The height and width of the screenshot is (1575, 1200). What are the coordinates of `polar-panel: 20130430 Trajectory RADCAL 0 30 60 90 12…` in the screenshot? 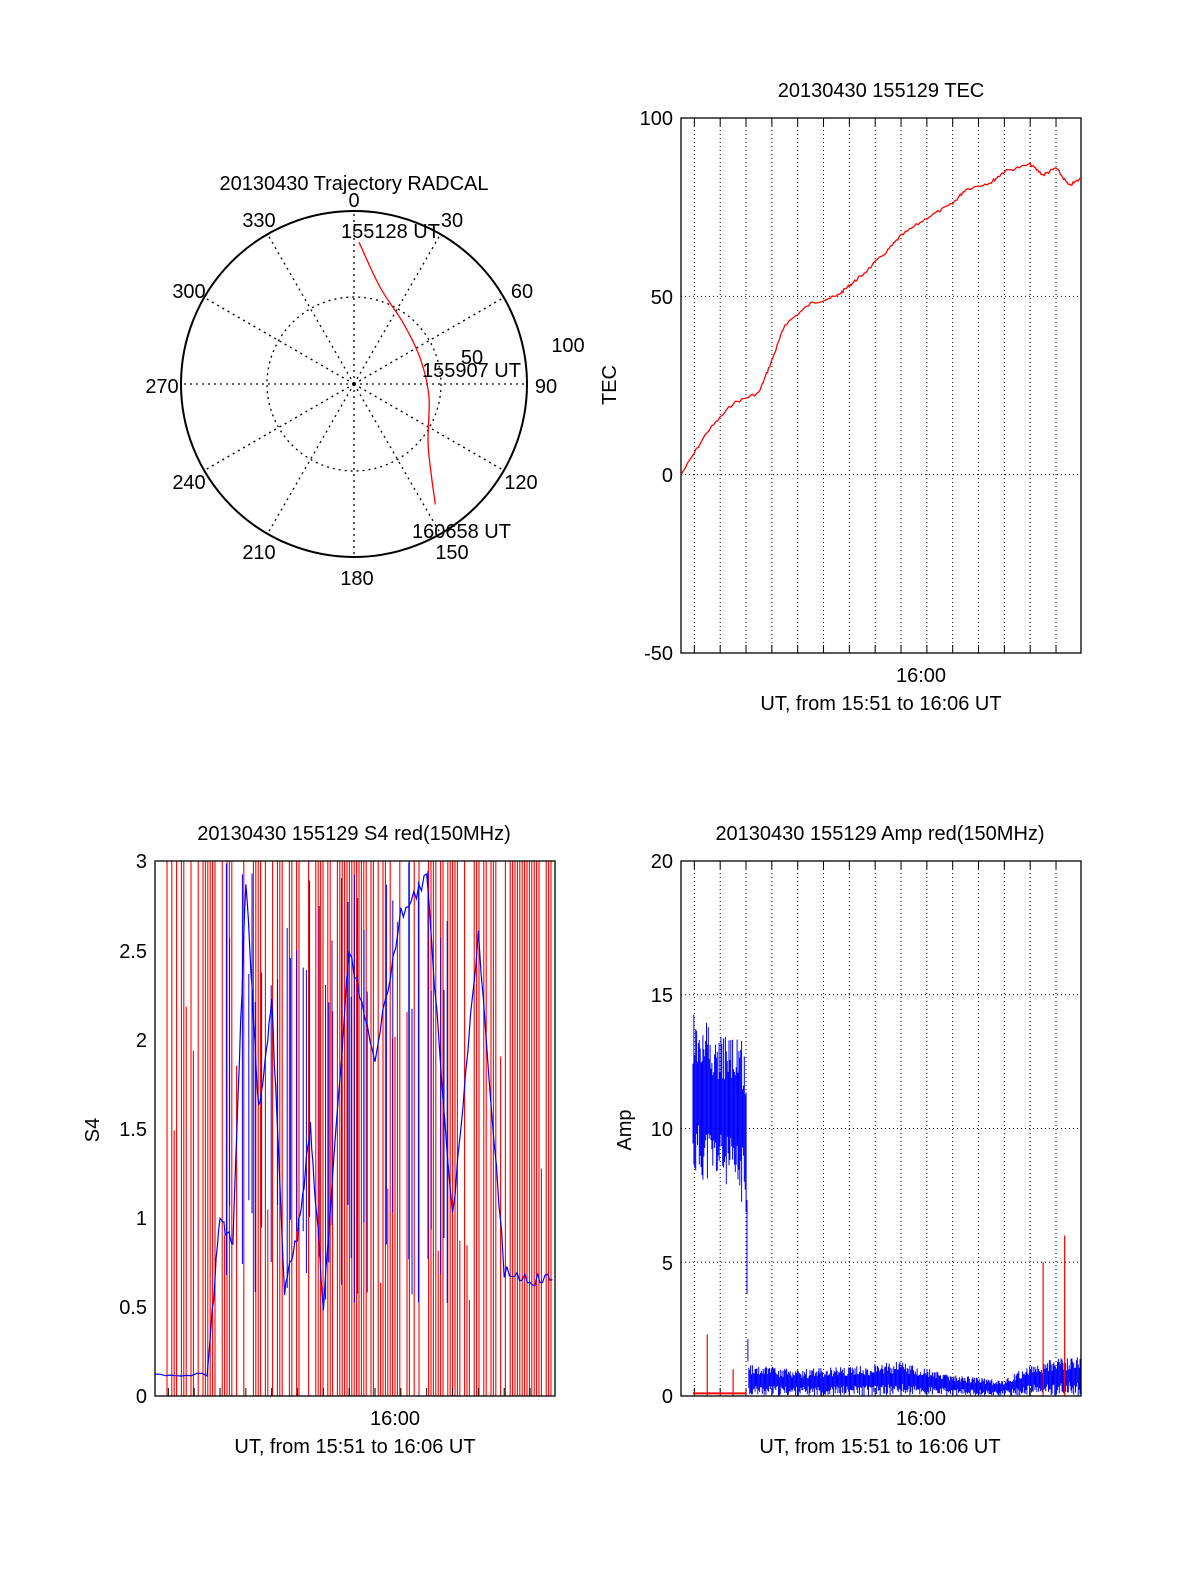 It's located at (364, 381).